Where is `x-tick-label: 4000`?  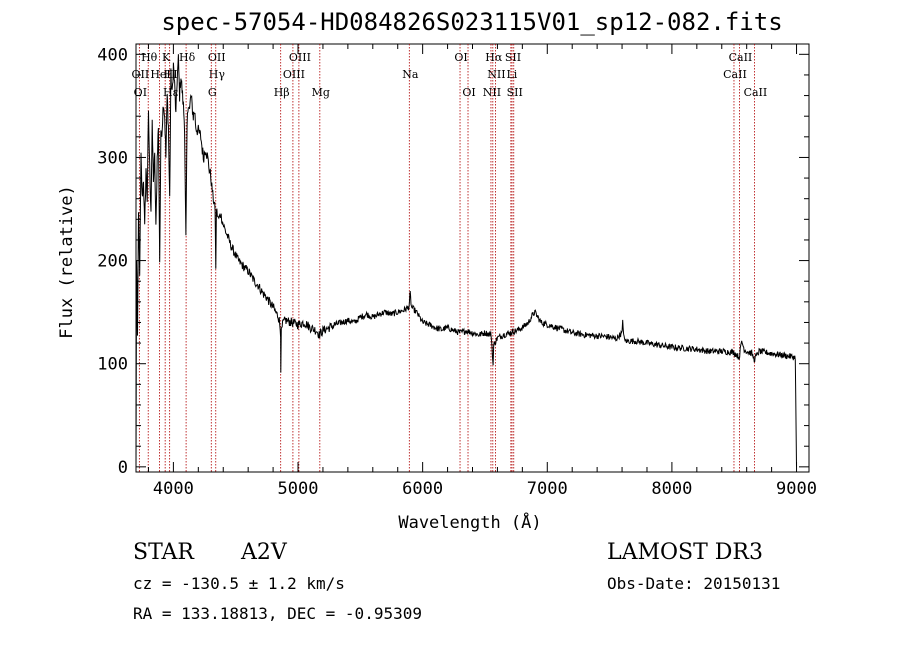 x-tick-label: 4000 is located at coordinates (173, 489).